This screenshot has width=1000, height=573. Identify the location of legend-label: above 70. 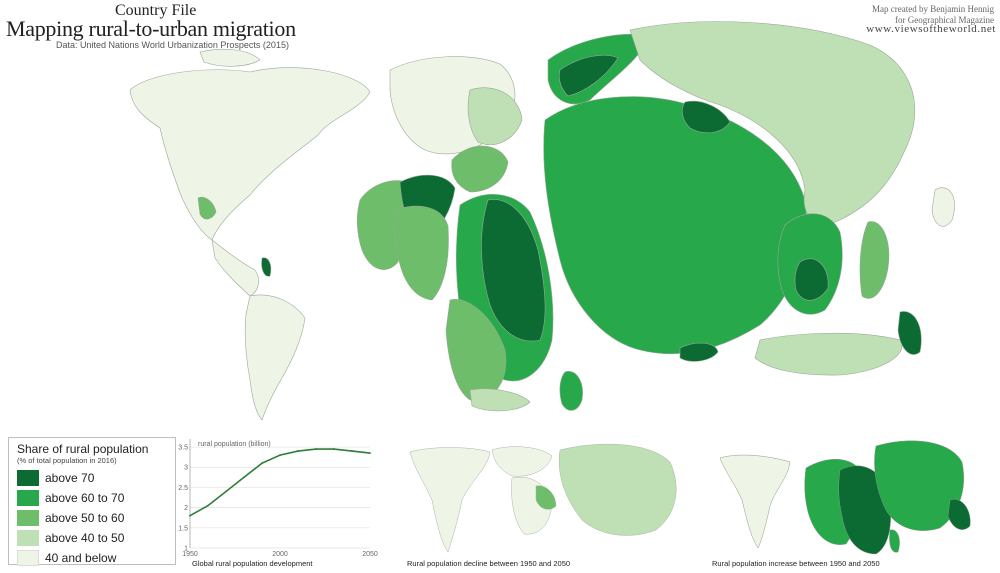
(70, 478).